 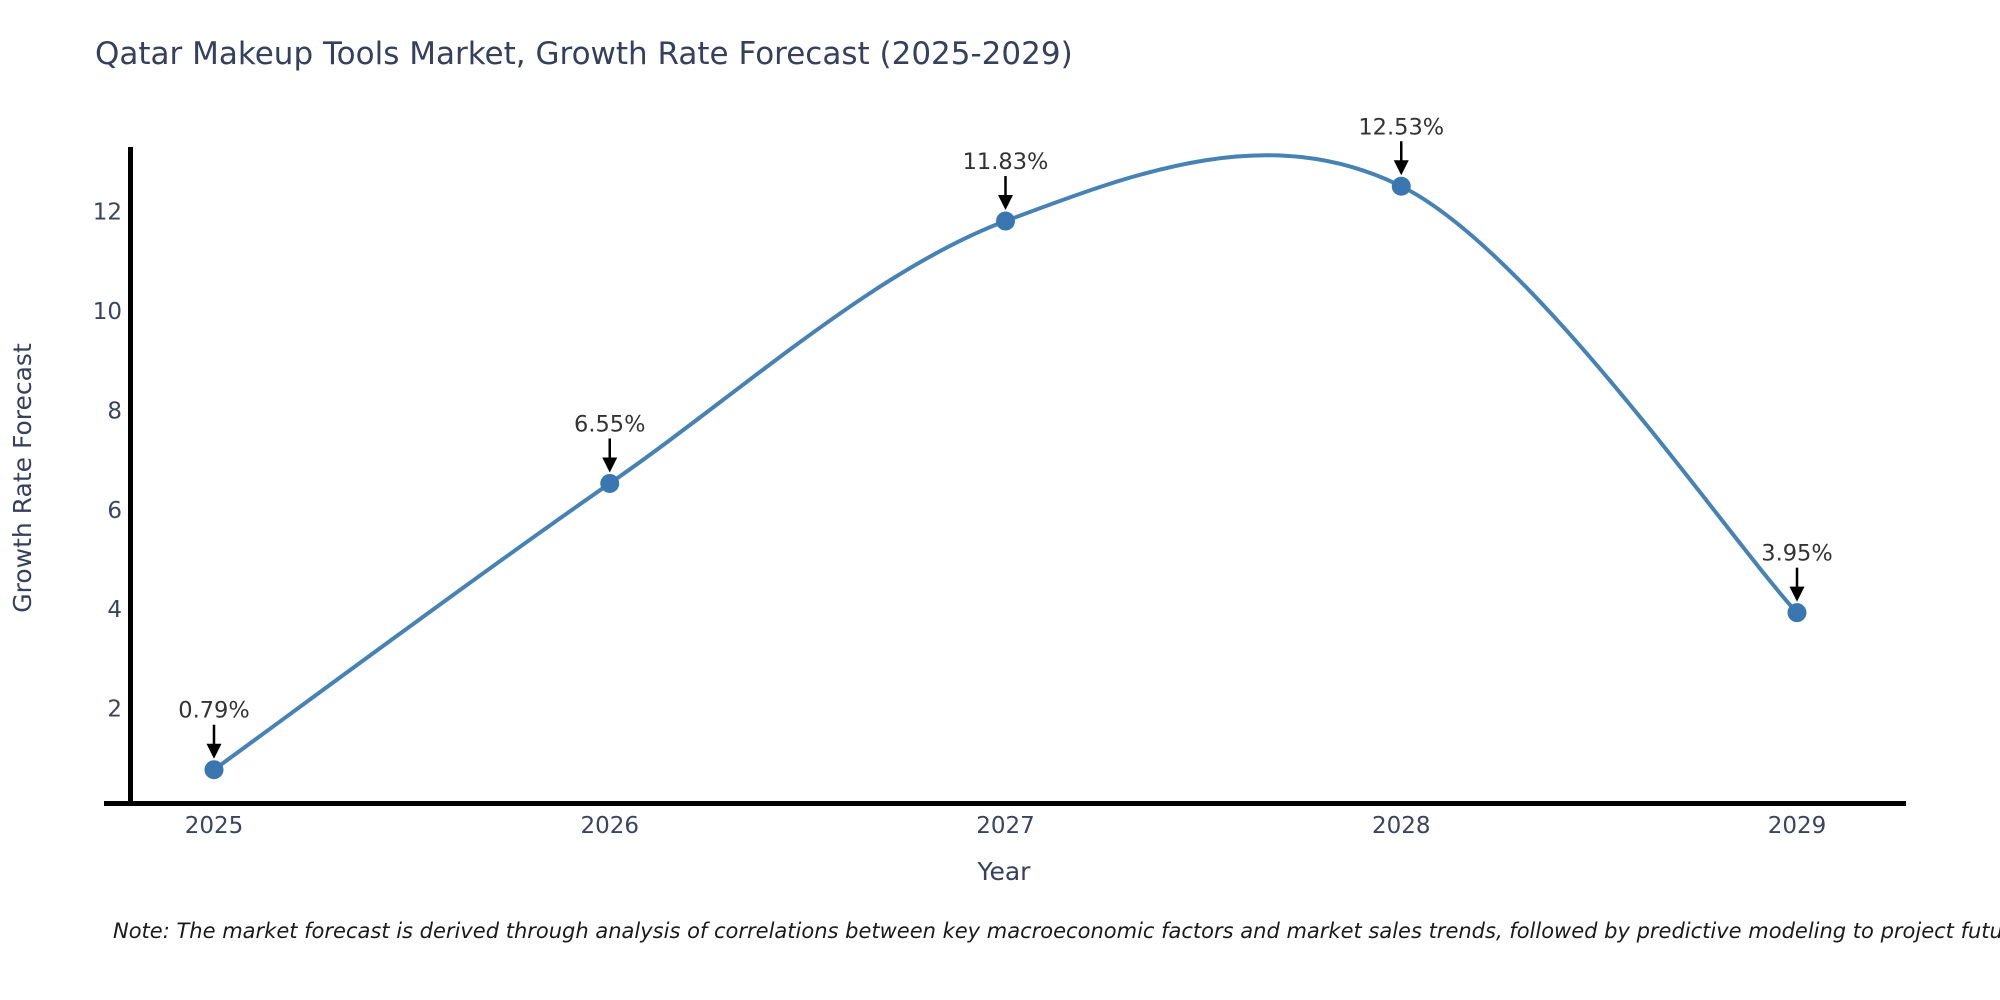 What do you see at coordinates (107, 312) in the screenshot?
I see `y-tick-label: 10` at bounding box center [107, 312].